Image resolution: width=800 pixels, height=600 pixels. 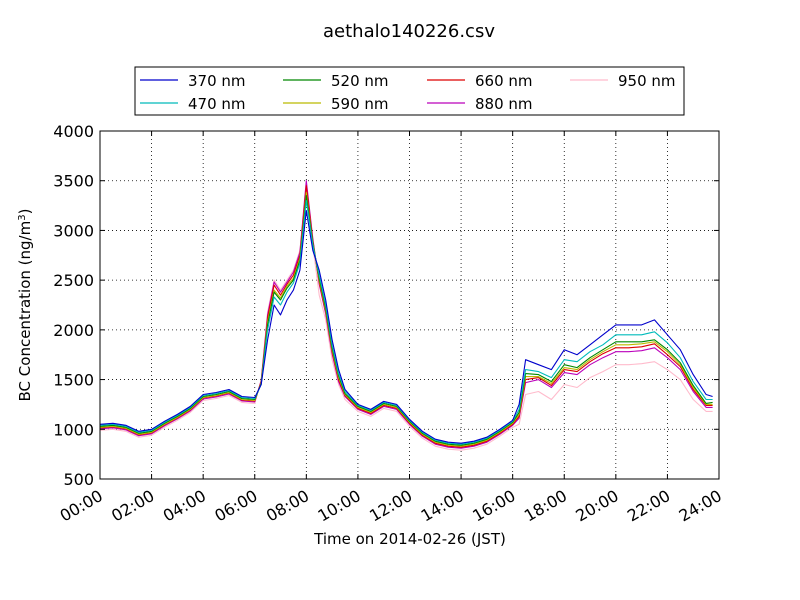 I want to click on x-axis-label: Time on 2014-02-26 (JST), so click(x=409, y=539).